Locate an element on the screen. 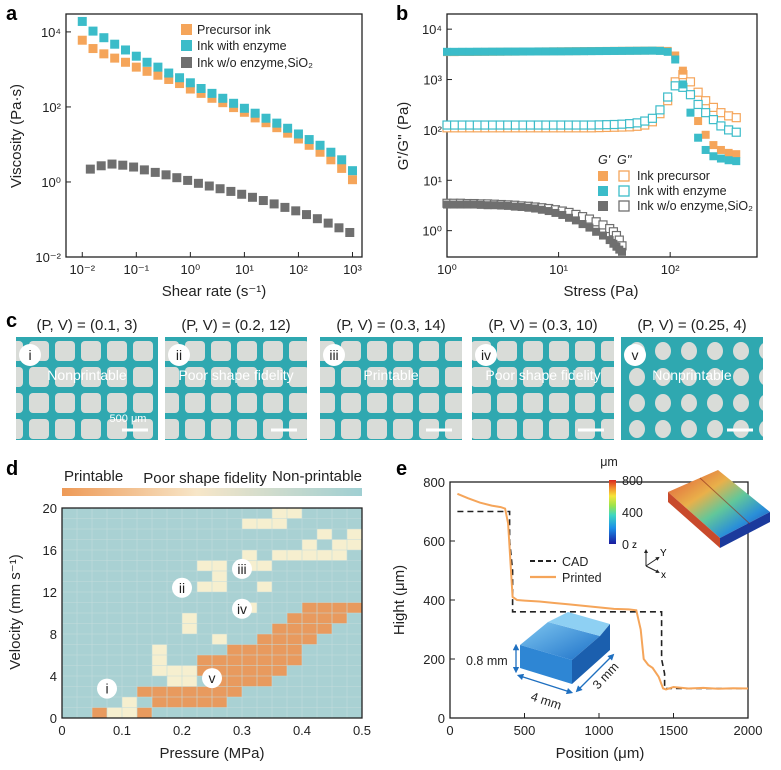  colorbar-tick-0: 800 is located at coordinates (632, 481).